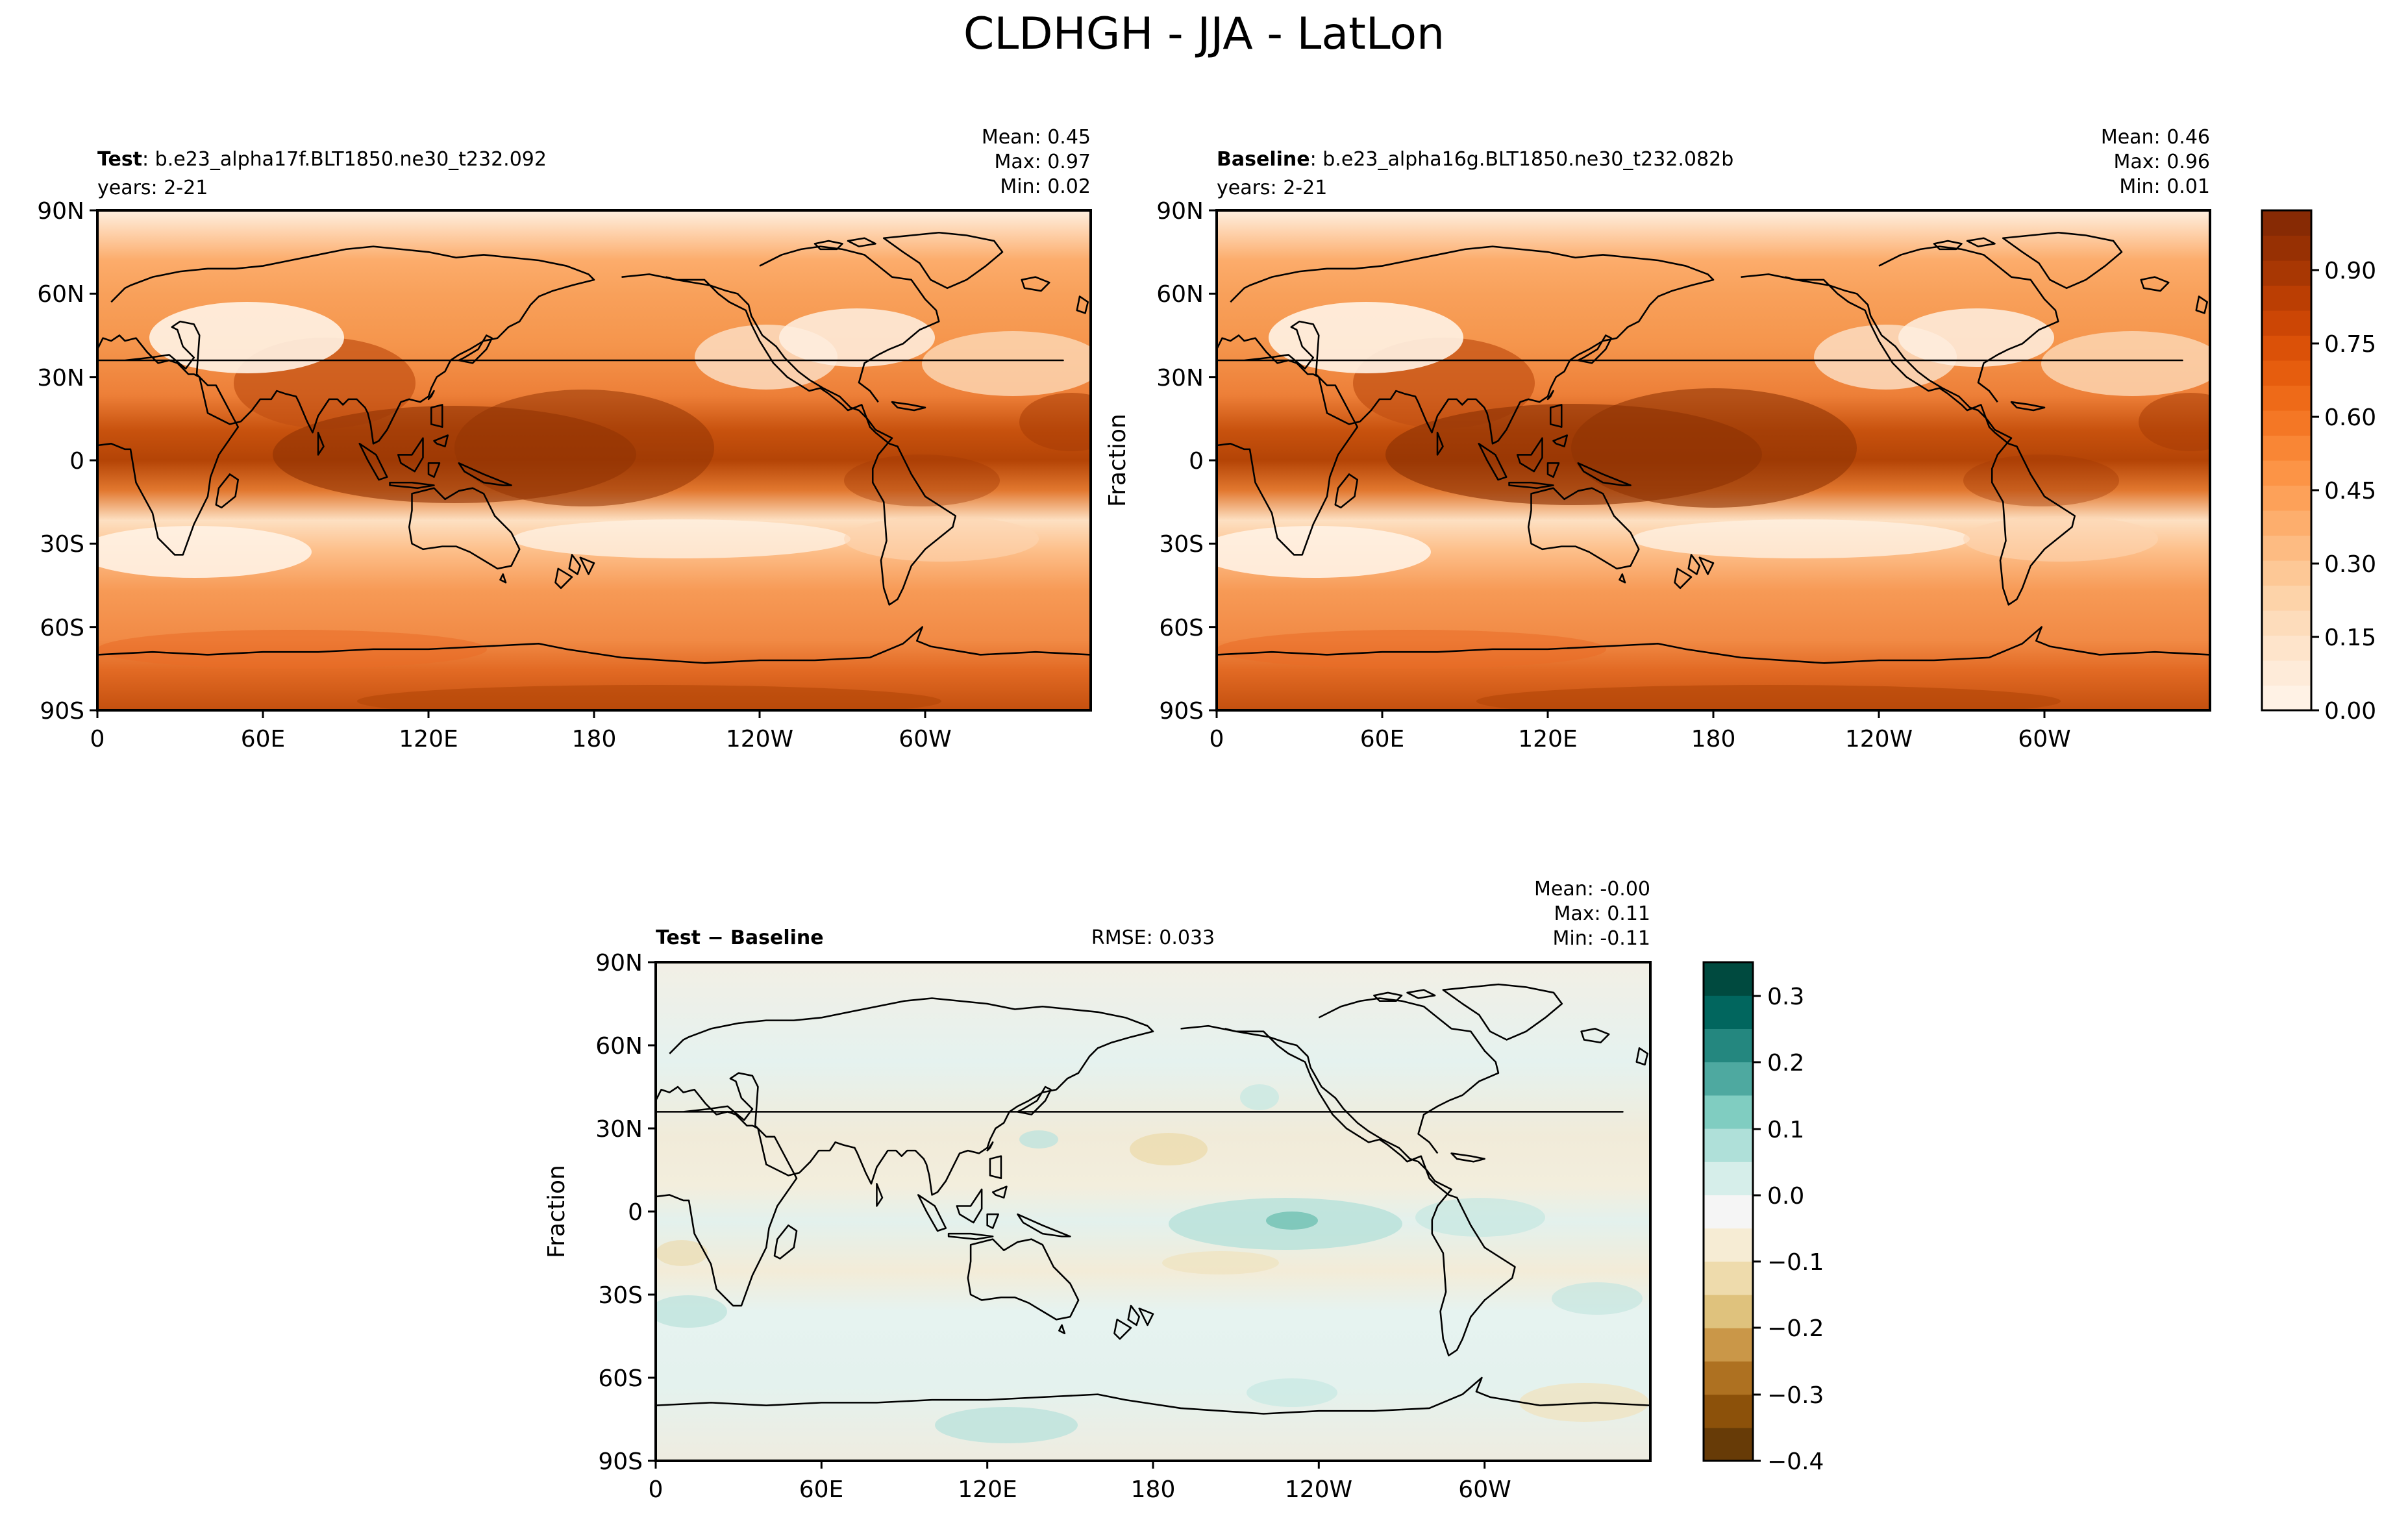  Describe the element at coordinates (620, 1295) in the screenshot. I see `diff-lat-label: 30S` at that location.